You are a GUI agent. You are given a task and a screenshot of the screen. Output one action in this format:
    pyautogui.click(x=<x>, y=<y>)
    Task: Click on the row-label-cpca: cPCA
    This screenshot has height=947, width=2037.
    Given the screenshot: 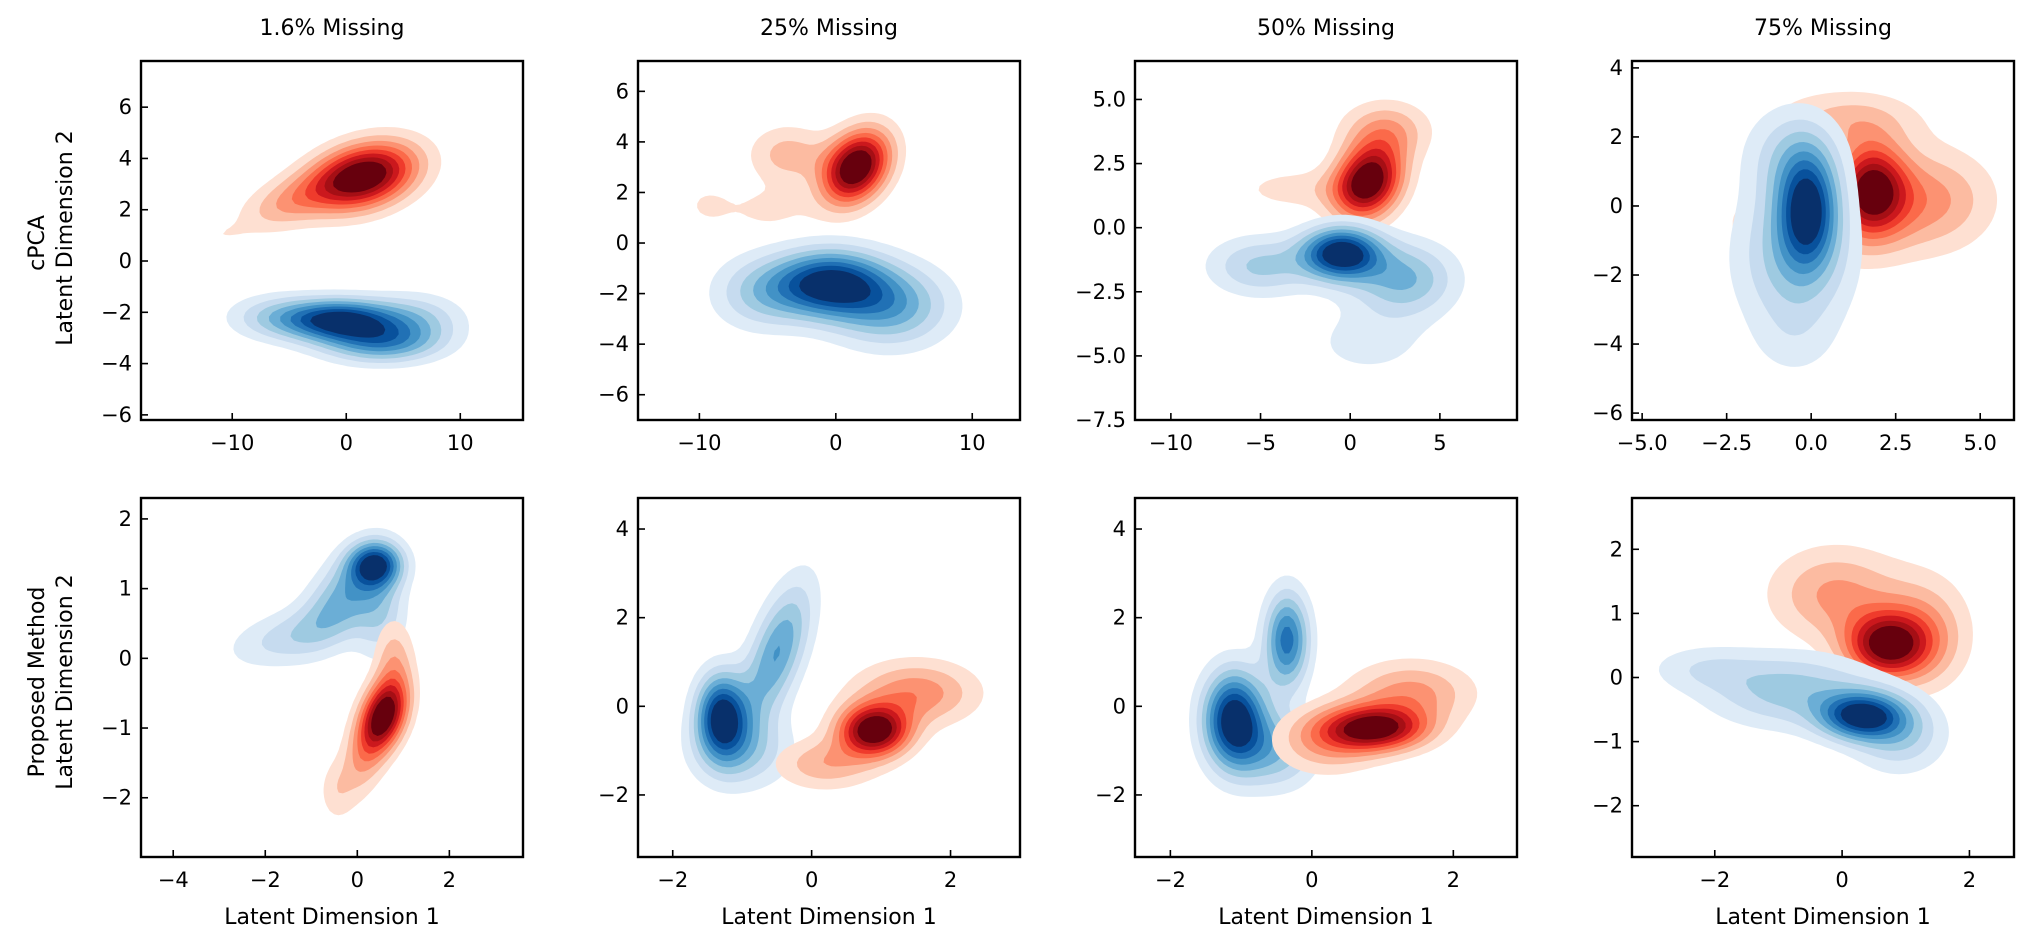 What is the action you would take?
    pyautogui.click(x=37, y=243)
    